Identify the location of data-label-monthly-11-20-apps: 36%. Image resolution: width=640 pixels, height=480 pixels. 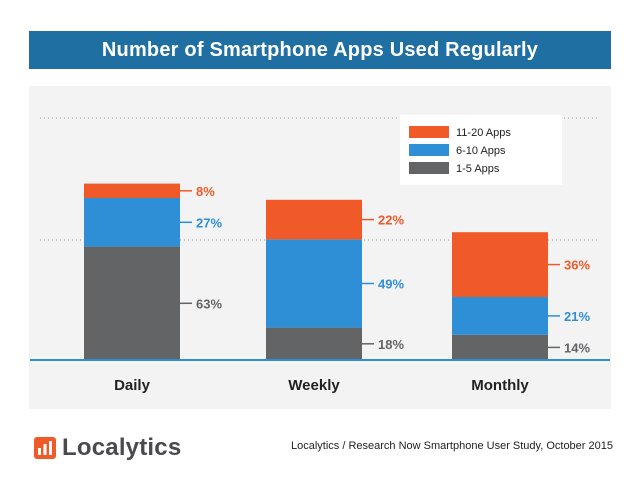
(577, 265).